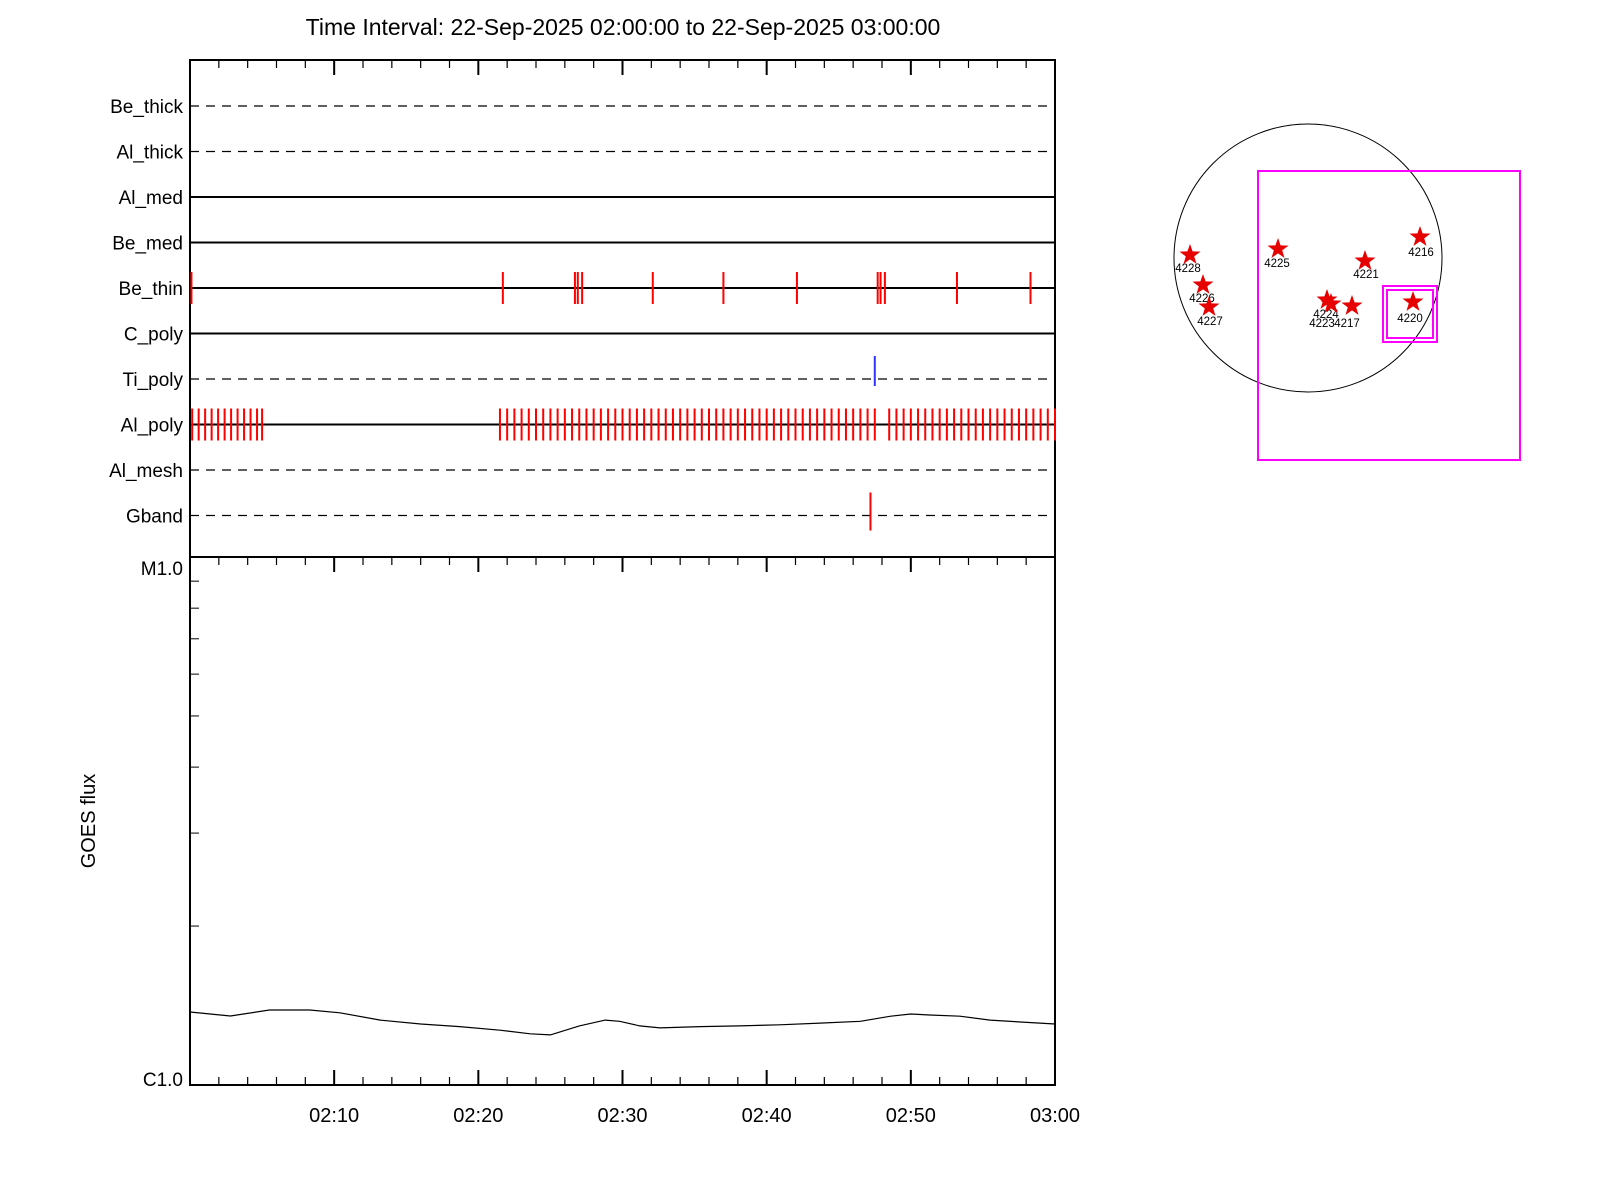  Describe the element at coordinates (89, 821) in the screenshot. I see `goes-ylabel: GOES flux` at that location.